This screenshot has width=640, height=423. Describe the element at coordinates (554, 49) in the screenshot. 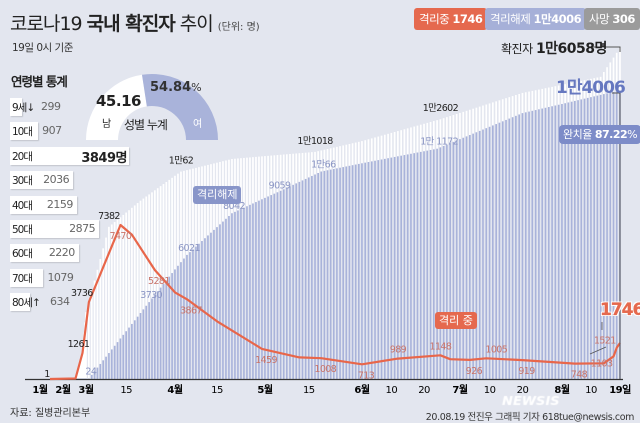

I see `total-confirmed: 확진자 1만6058명` at that location.